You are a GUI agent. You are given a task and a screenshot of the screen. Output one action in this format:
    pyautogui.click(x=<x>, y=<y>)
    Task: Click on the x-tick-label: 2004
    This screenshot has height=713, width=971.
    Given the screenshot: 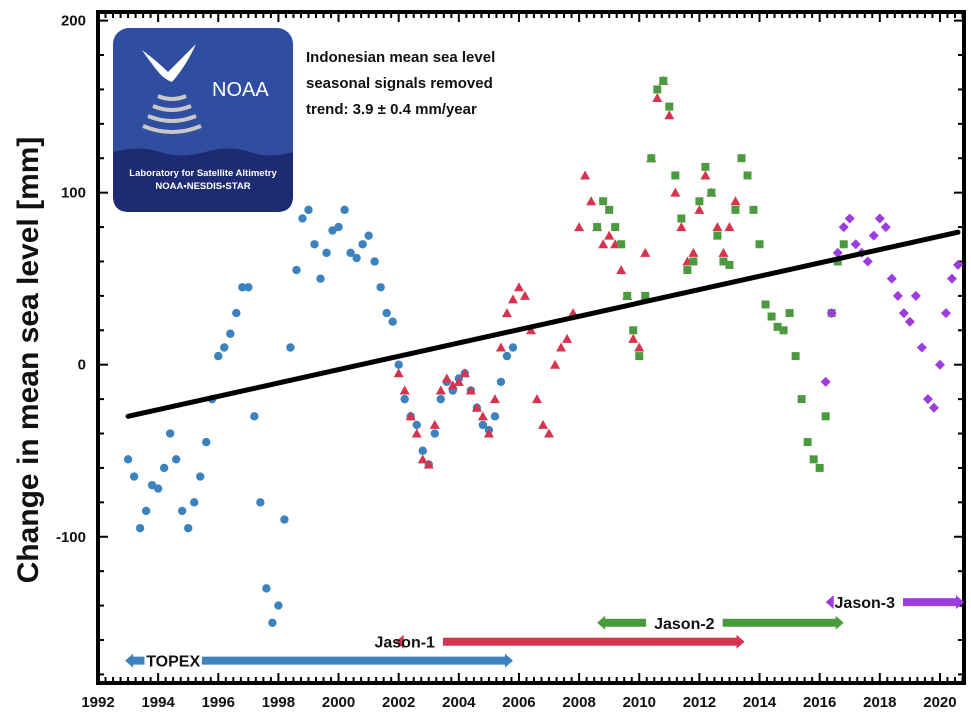 What is the action you would take?
    pyautogui.click(x=459, y=702)
    